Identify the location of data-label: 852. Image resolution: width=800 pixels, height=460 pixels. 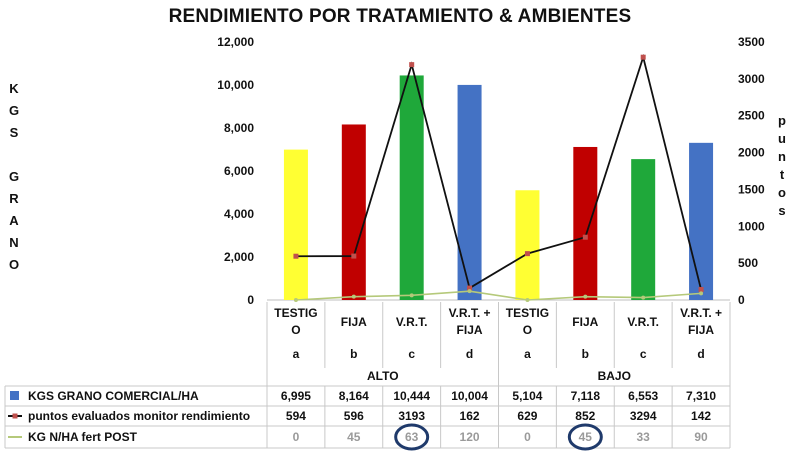
(585, 416).